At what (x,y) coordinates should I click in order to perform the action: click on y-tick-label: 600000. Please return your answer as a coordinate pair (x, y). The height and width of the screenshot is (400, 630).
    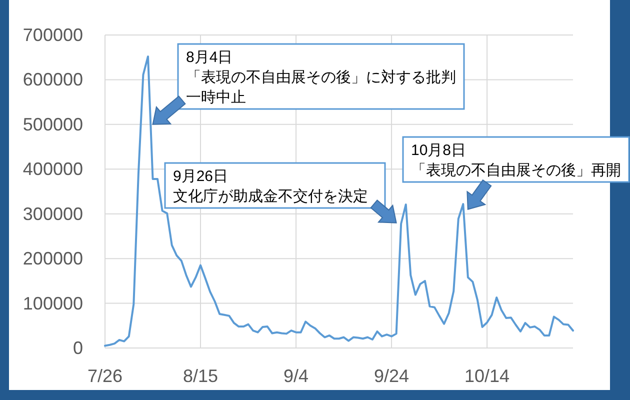
    Looking at the image, I should click on (52, 80).